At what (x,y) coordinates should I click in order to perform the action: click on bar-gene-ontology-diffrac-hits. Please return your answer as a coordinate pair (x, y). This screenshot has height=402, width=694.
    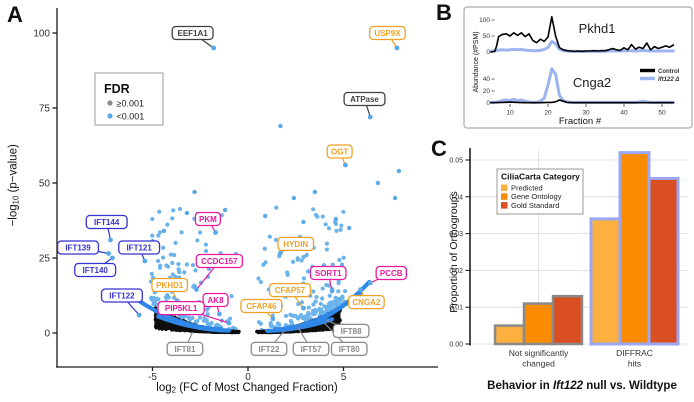
    Looking at the image, I should click on (634, 248).